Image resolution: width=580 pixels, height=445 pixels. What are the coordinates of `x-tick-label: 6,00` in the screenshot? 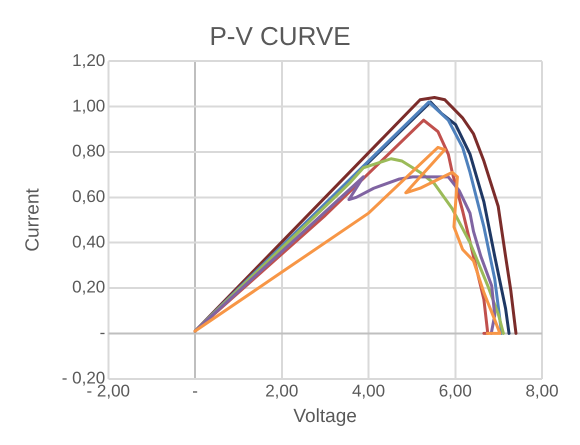 It's located at (455, 391).